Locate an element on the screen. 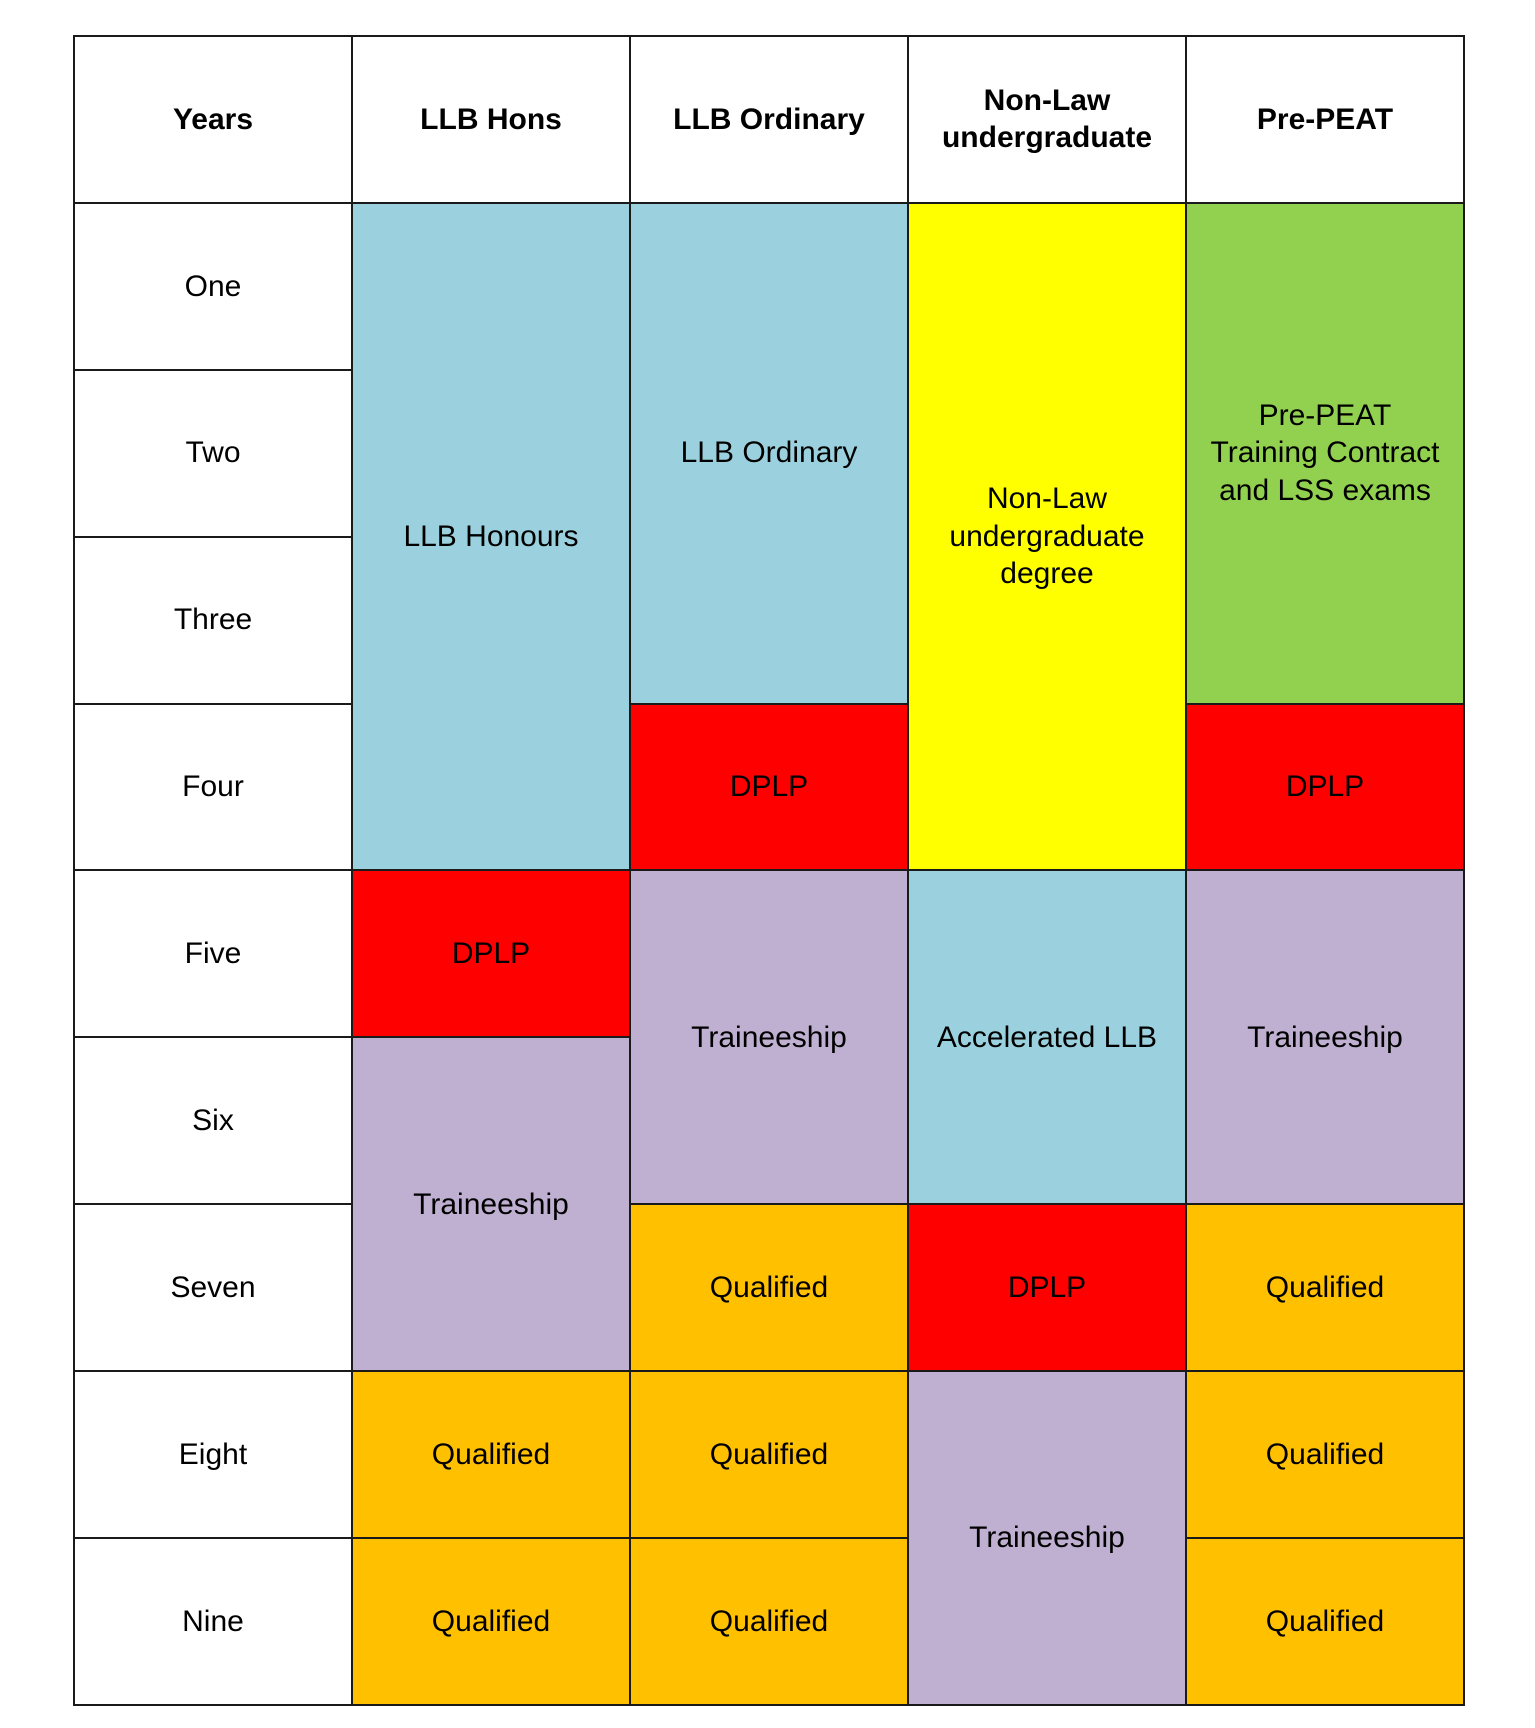 This screenshot has height=1728, width=1535. block-non-law: Non-Law undergraduate degree is located at coordinates (1047, 536).